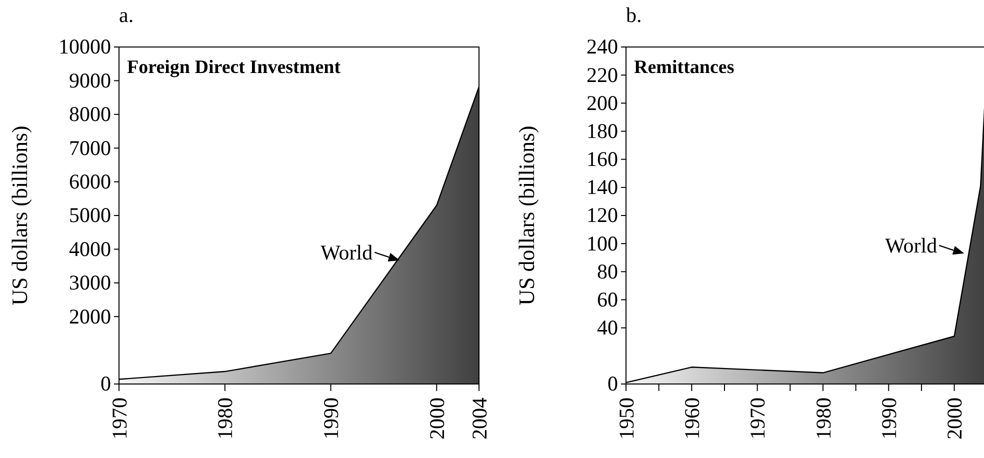  What do you see at coordinates (90, 316) in the screenshot?
I see `y-tick-label: 2000` at bounding box center [90, 316].